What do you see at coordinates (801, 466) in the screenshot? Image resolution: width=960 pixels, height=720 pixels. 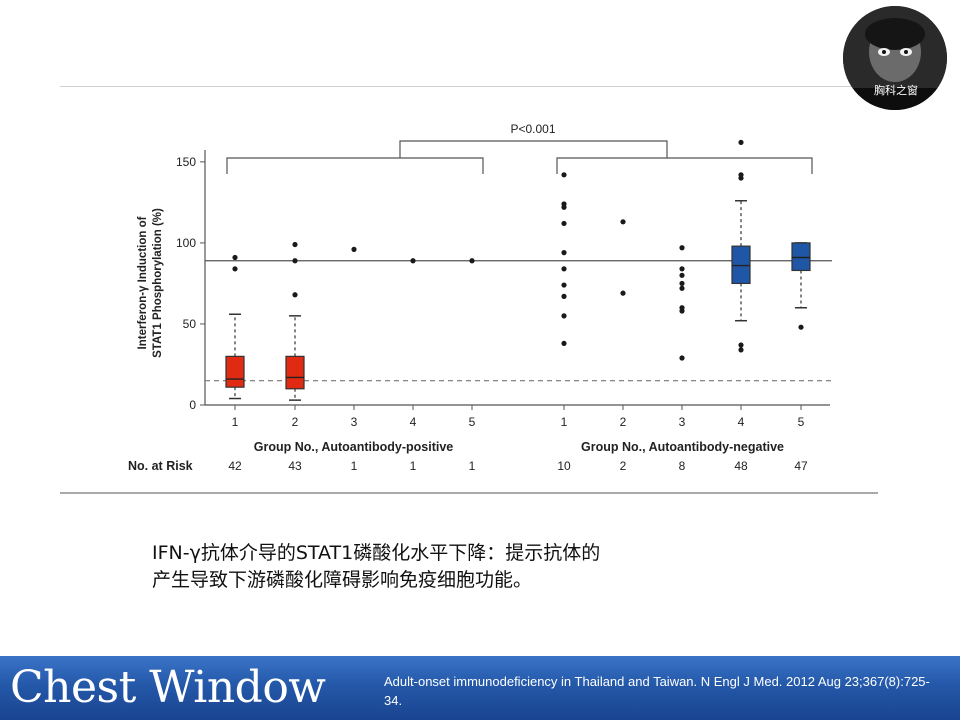 I see `risk-count-label: 47` at bounding box center [801, 466].